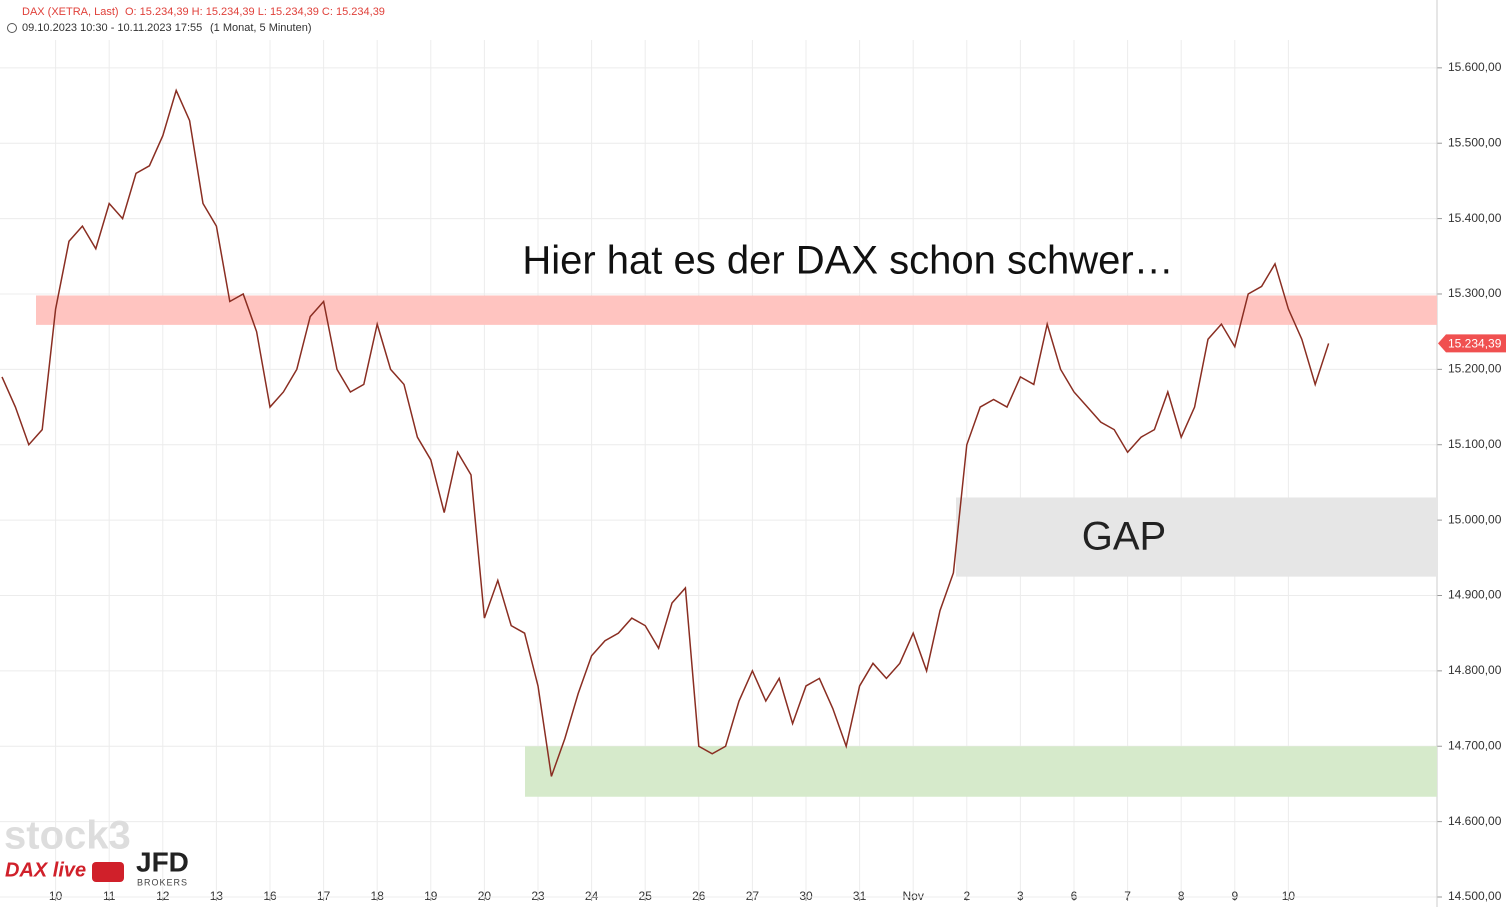  What do you see at coordinates (70, 12) in the screenshot?
I see `instrument: DAX (XETRA, Last)` at bounding box center [70, 12].